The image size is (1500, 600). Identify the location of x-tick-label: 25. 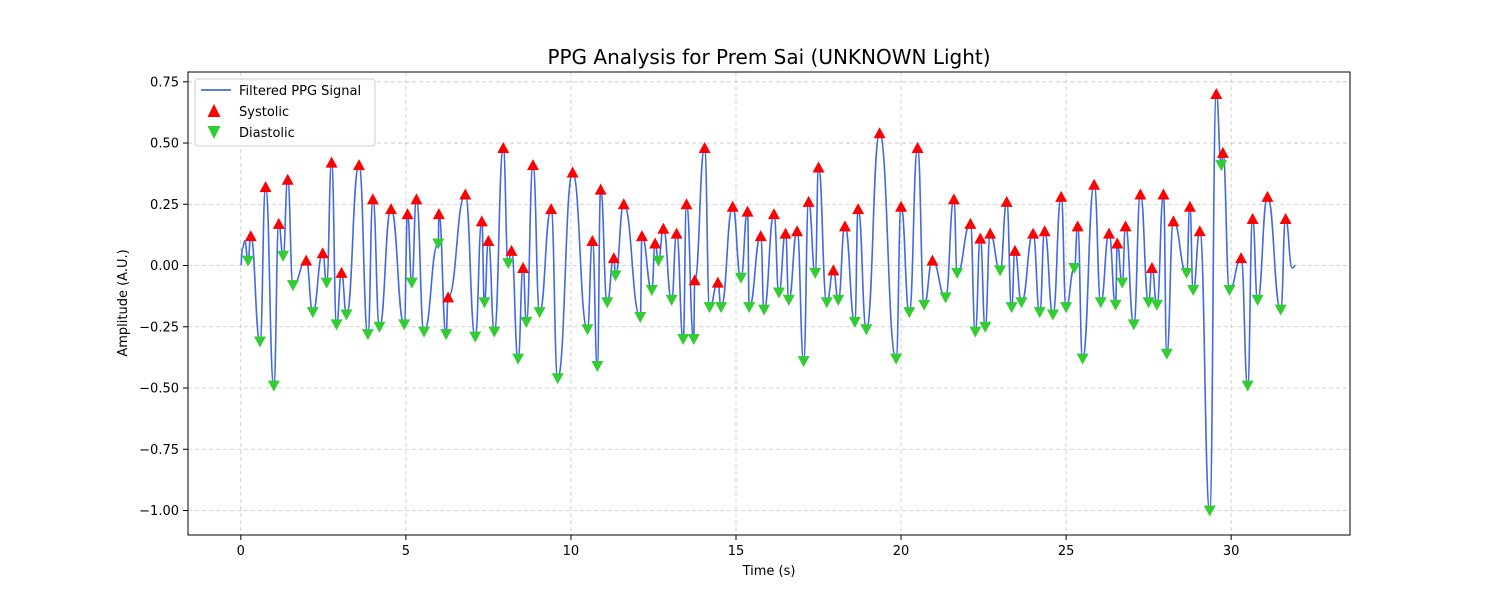
(1066, 551).